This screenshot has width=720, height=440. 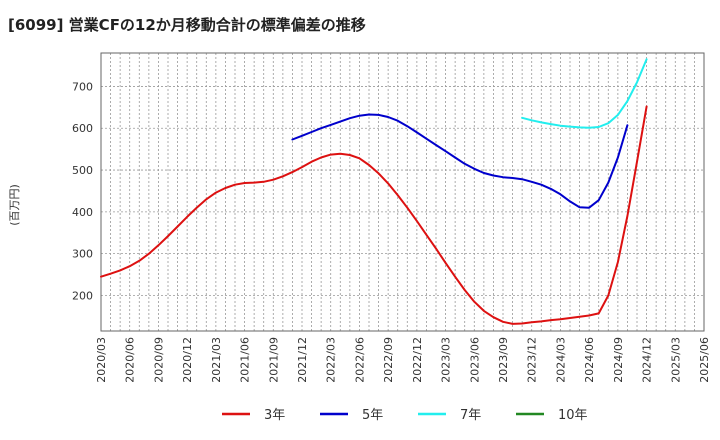 What do you see at coordinates (273, 360) in the screenshot?
I see `x-tick-label: 2021/09` at bounding box center [273, 360].